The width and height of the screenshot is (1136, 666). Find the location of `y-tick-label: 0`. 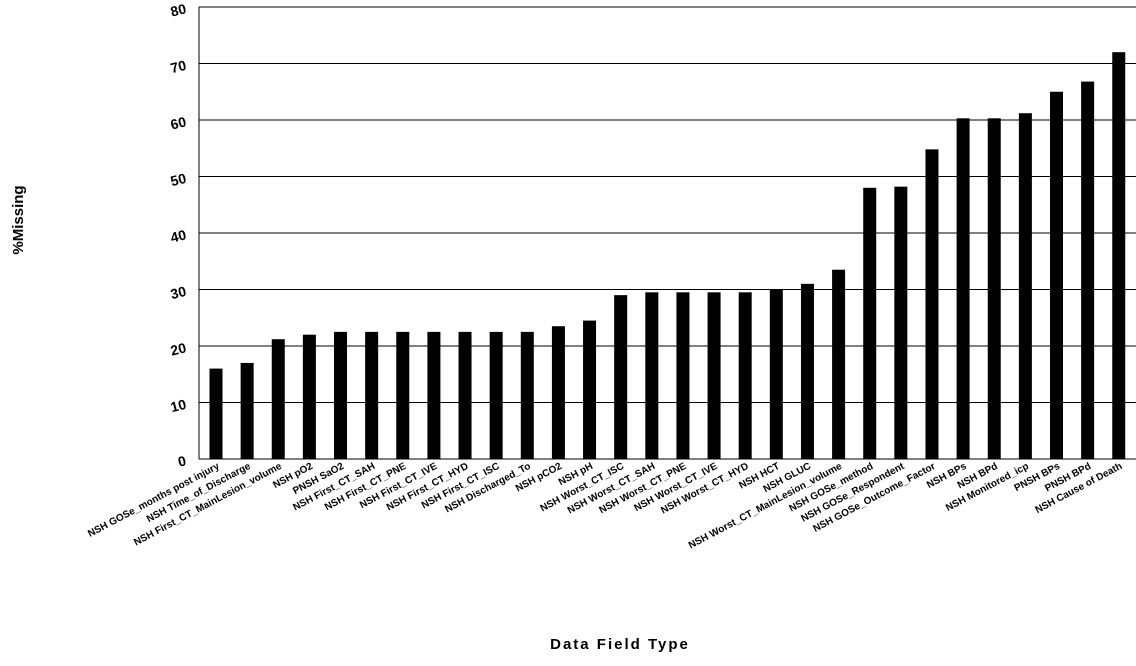

y-tick-label: 0 is located at coordinates (182, 460).